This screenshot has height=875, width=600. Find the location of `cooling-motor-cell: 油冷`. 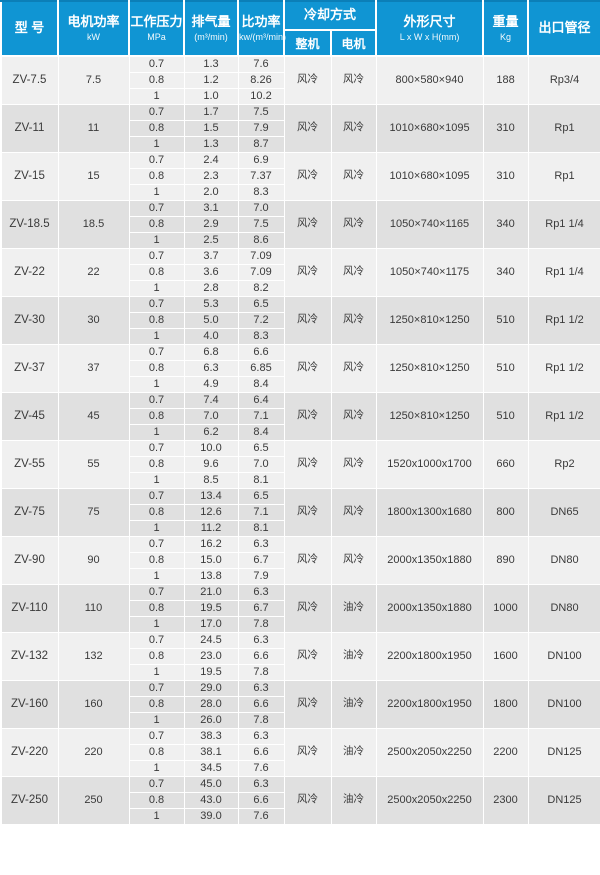

cooling-motor-cell: 油冷 is located at coordinates (353, 608).